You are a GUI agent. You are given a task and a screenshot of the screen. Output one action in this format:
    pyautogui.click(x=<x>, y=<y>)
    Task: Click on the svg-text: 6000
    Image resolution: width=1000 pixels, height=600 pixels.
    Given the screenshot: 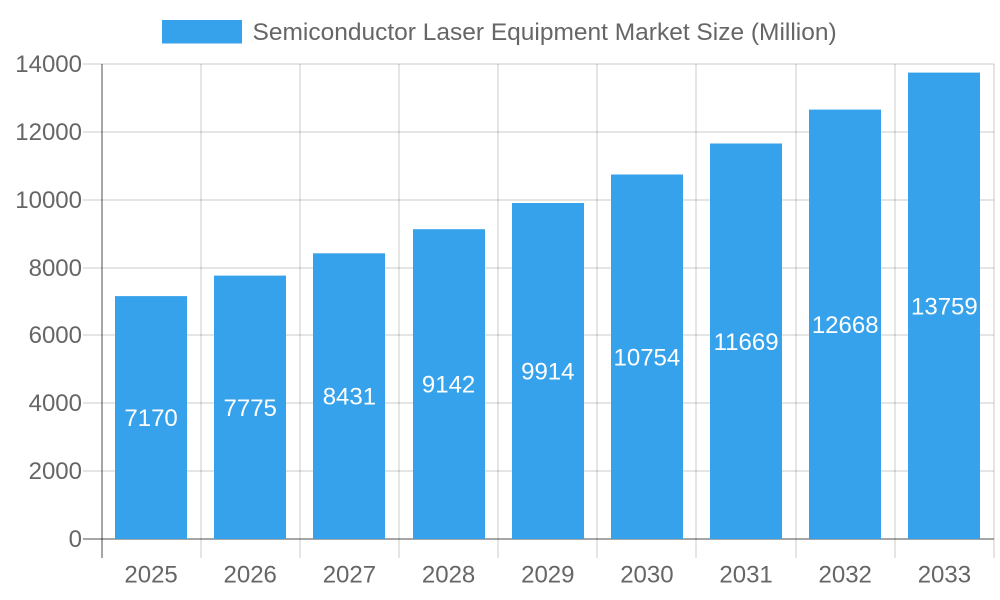 What is the action you would take?
    pyautogui.click(x=55, y=335)
    